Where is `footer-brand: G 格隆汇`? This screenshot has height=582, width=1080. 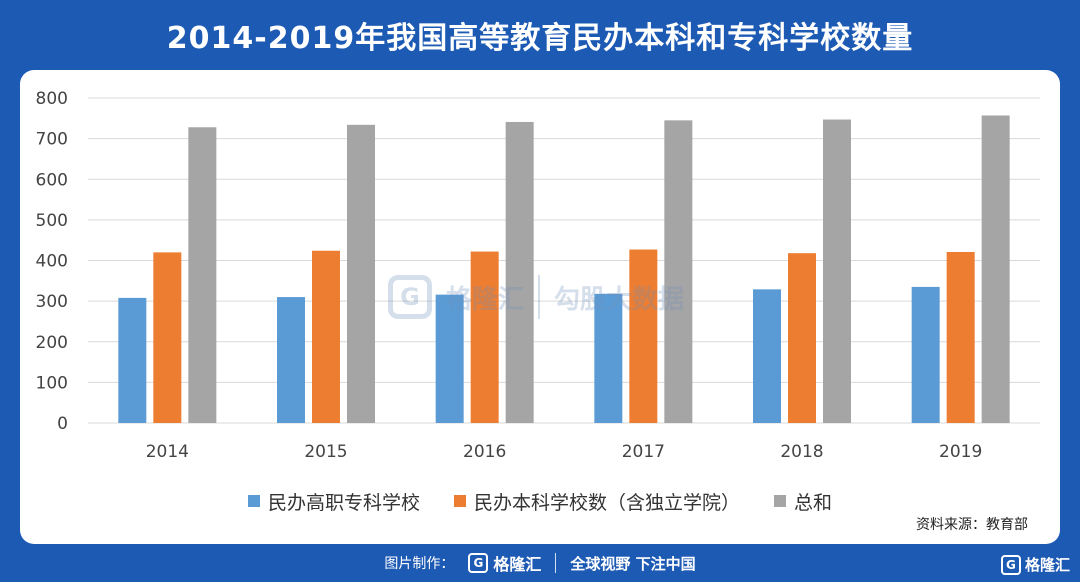 footer-brand: G 格隆汇 is located at coordinates (504, 563).